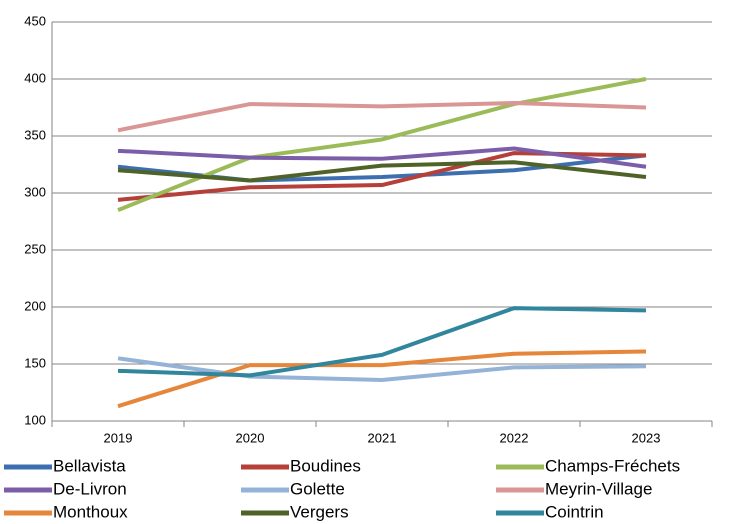 This screenshot has width=731, height=524. Describe the element at coordinates (35, 419) in the screenshot. I see `y-tick-label: 100` at that location.